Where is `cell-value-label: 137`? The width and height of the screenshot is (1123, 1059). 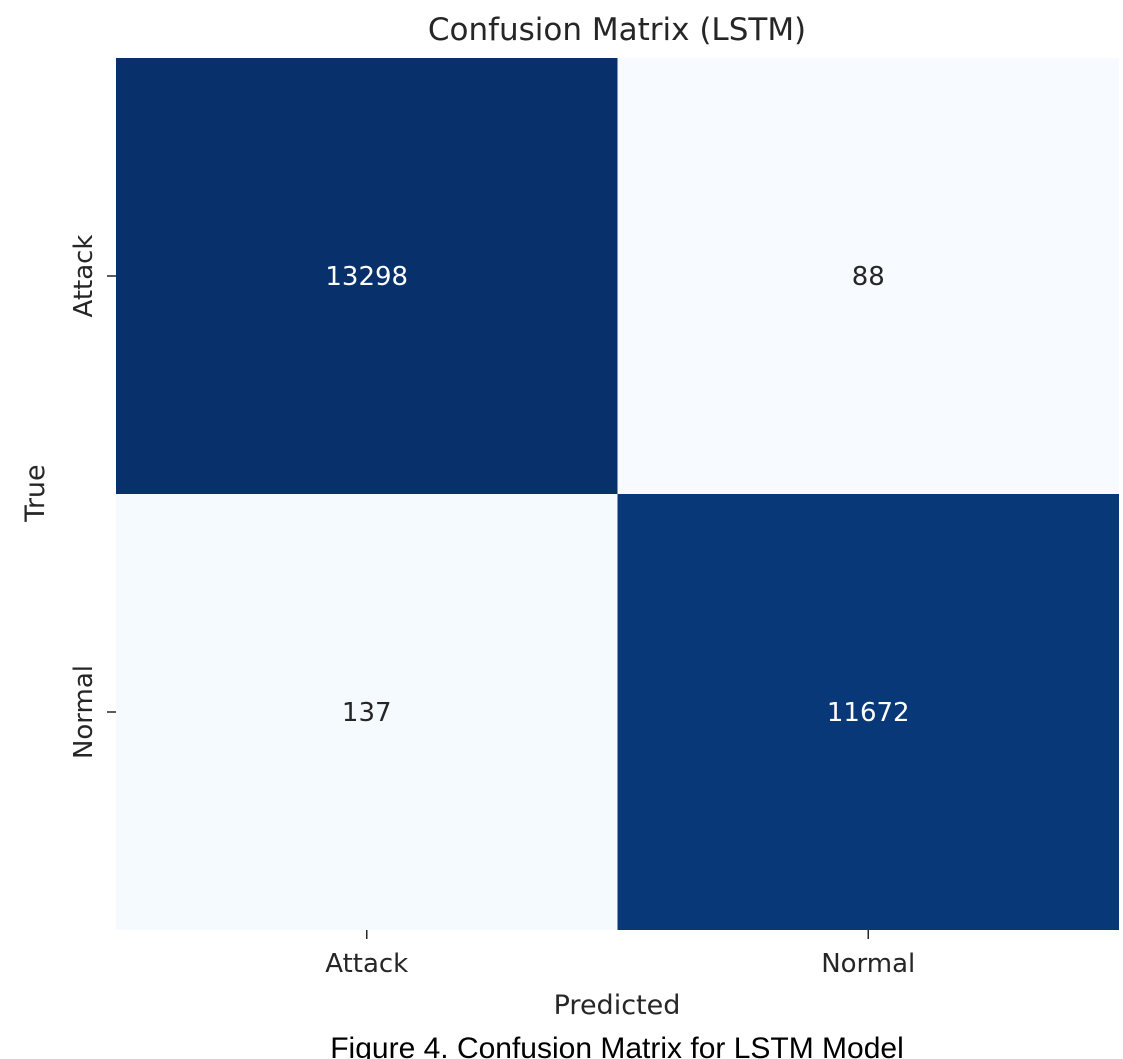 cell-value-label: 137 is located at coordinates (367, 713).